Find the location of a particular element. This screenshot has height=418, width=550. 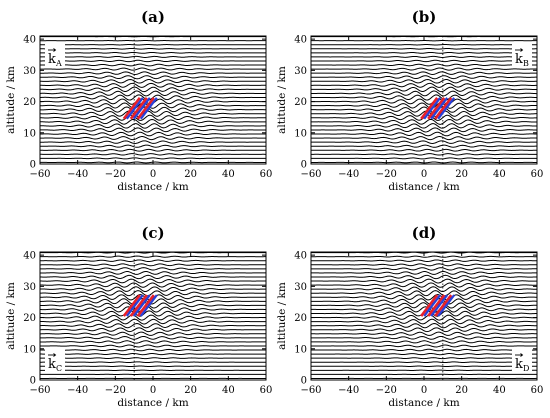

wave-vector-subscript: A is located at coordinates (58, 63).